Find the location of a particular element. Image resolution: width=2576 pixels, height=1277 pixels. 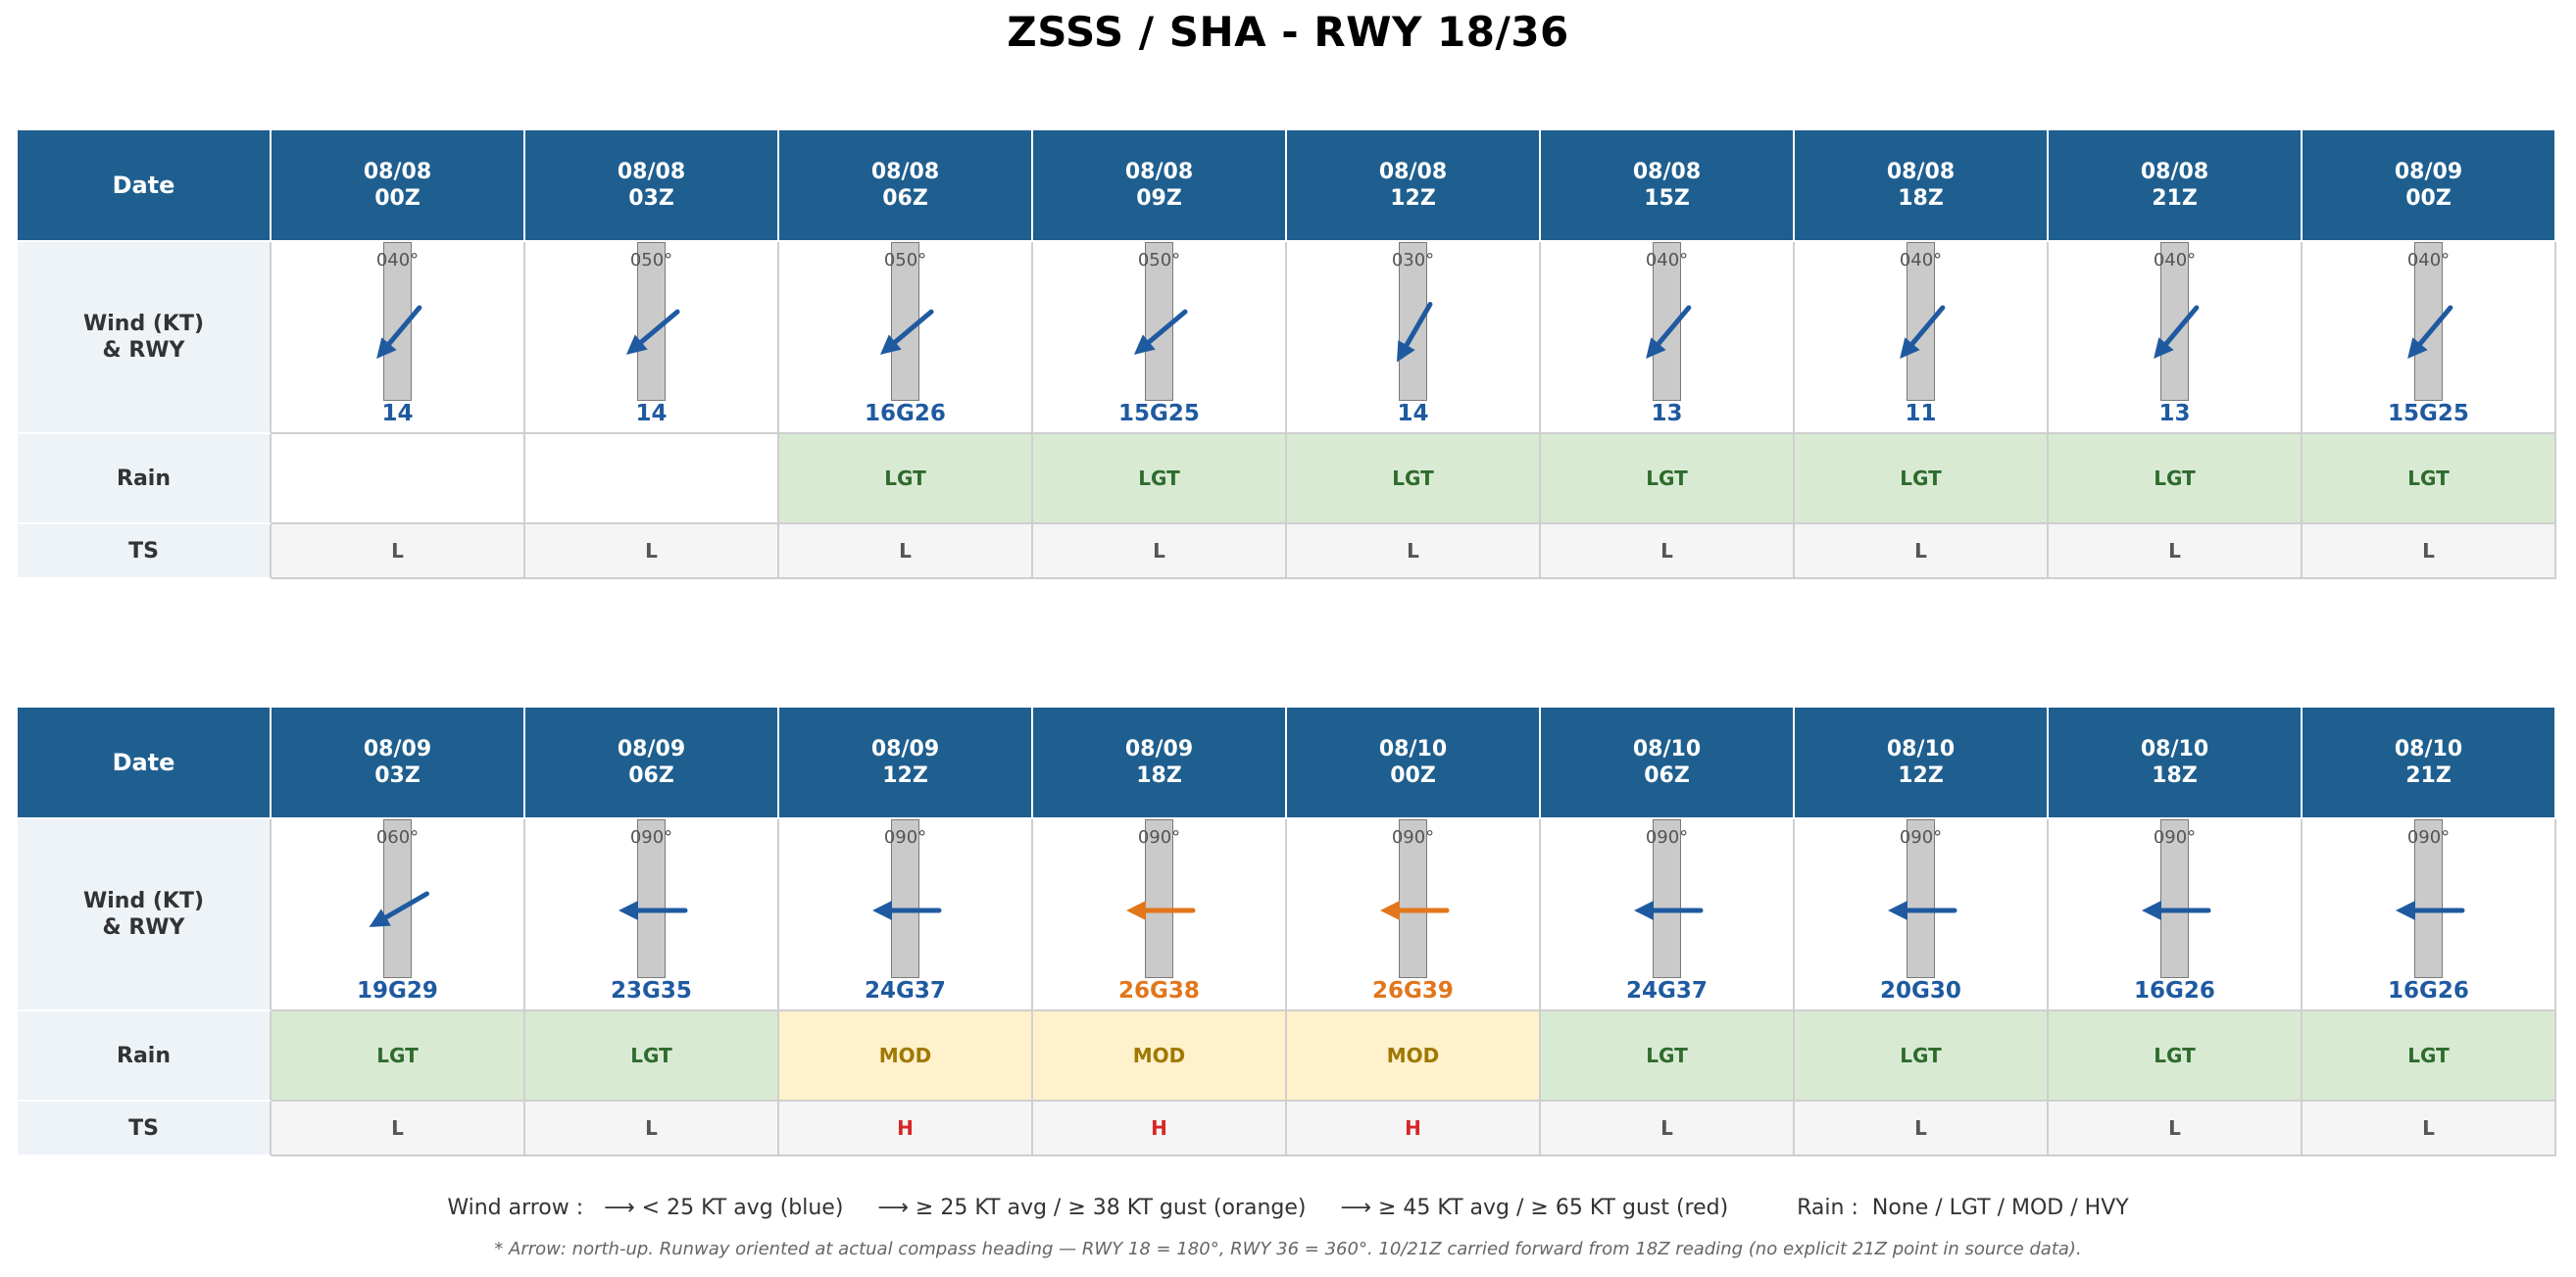

wind-cell: 040° 13 is located at coordinates (1668, 338).